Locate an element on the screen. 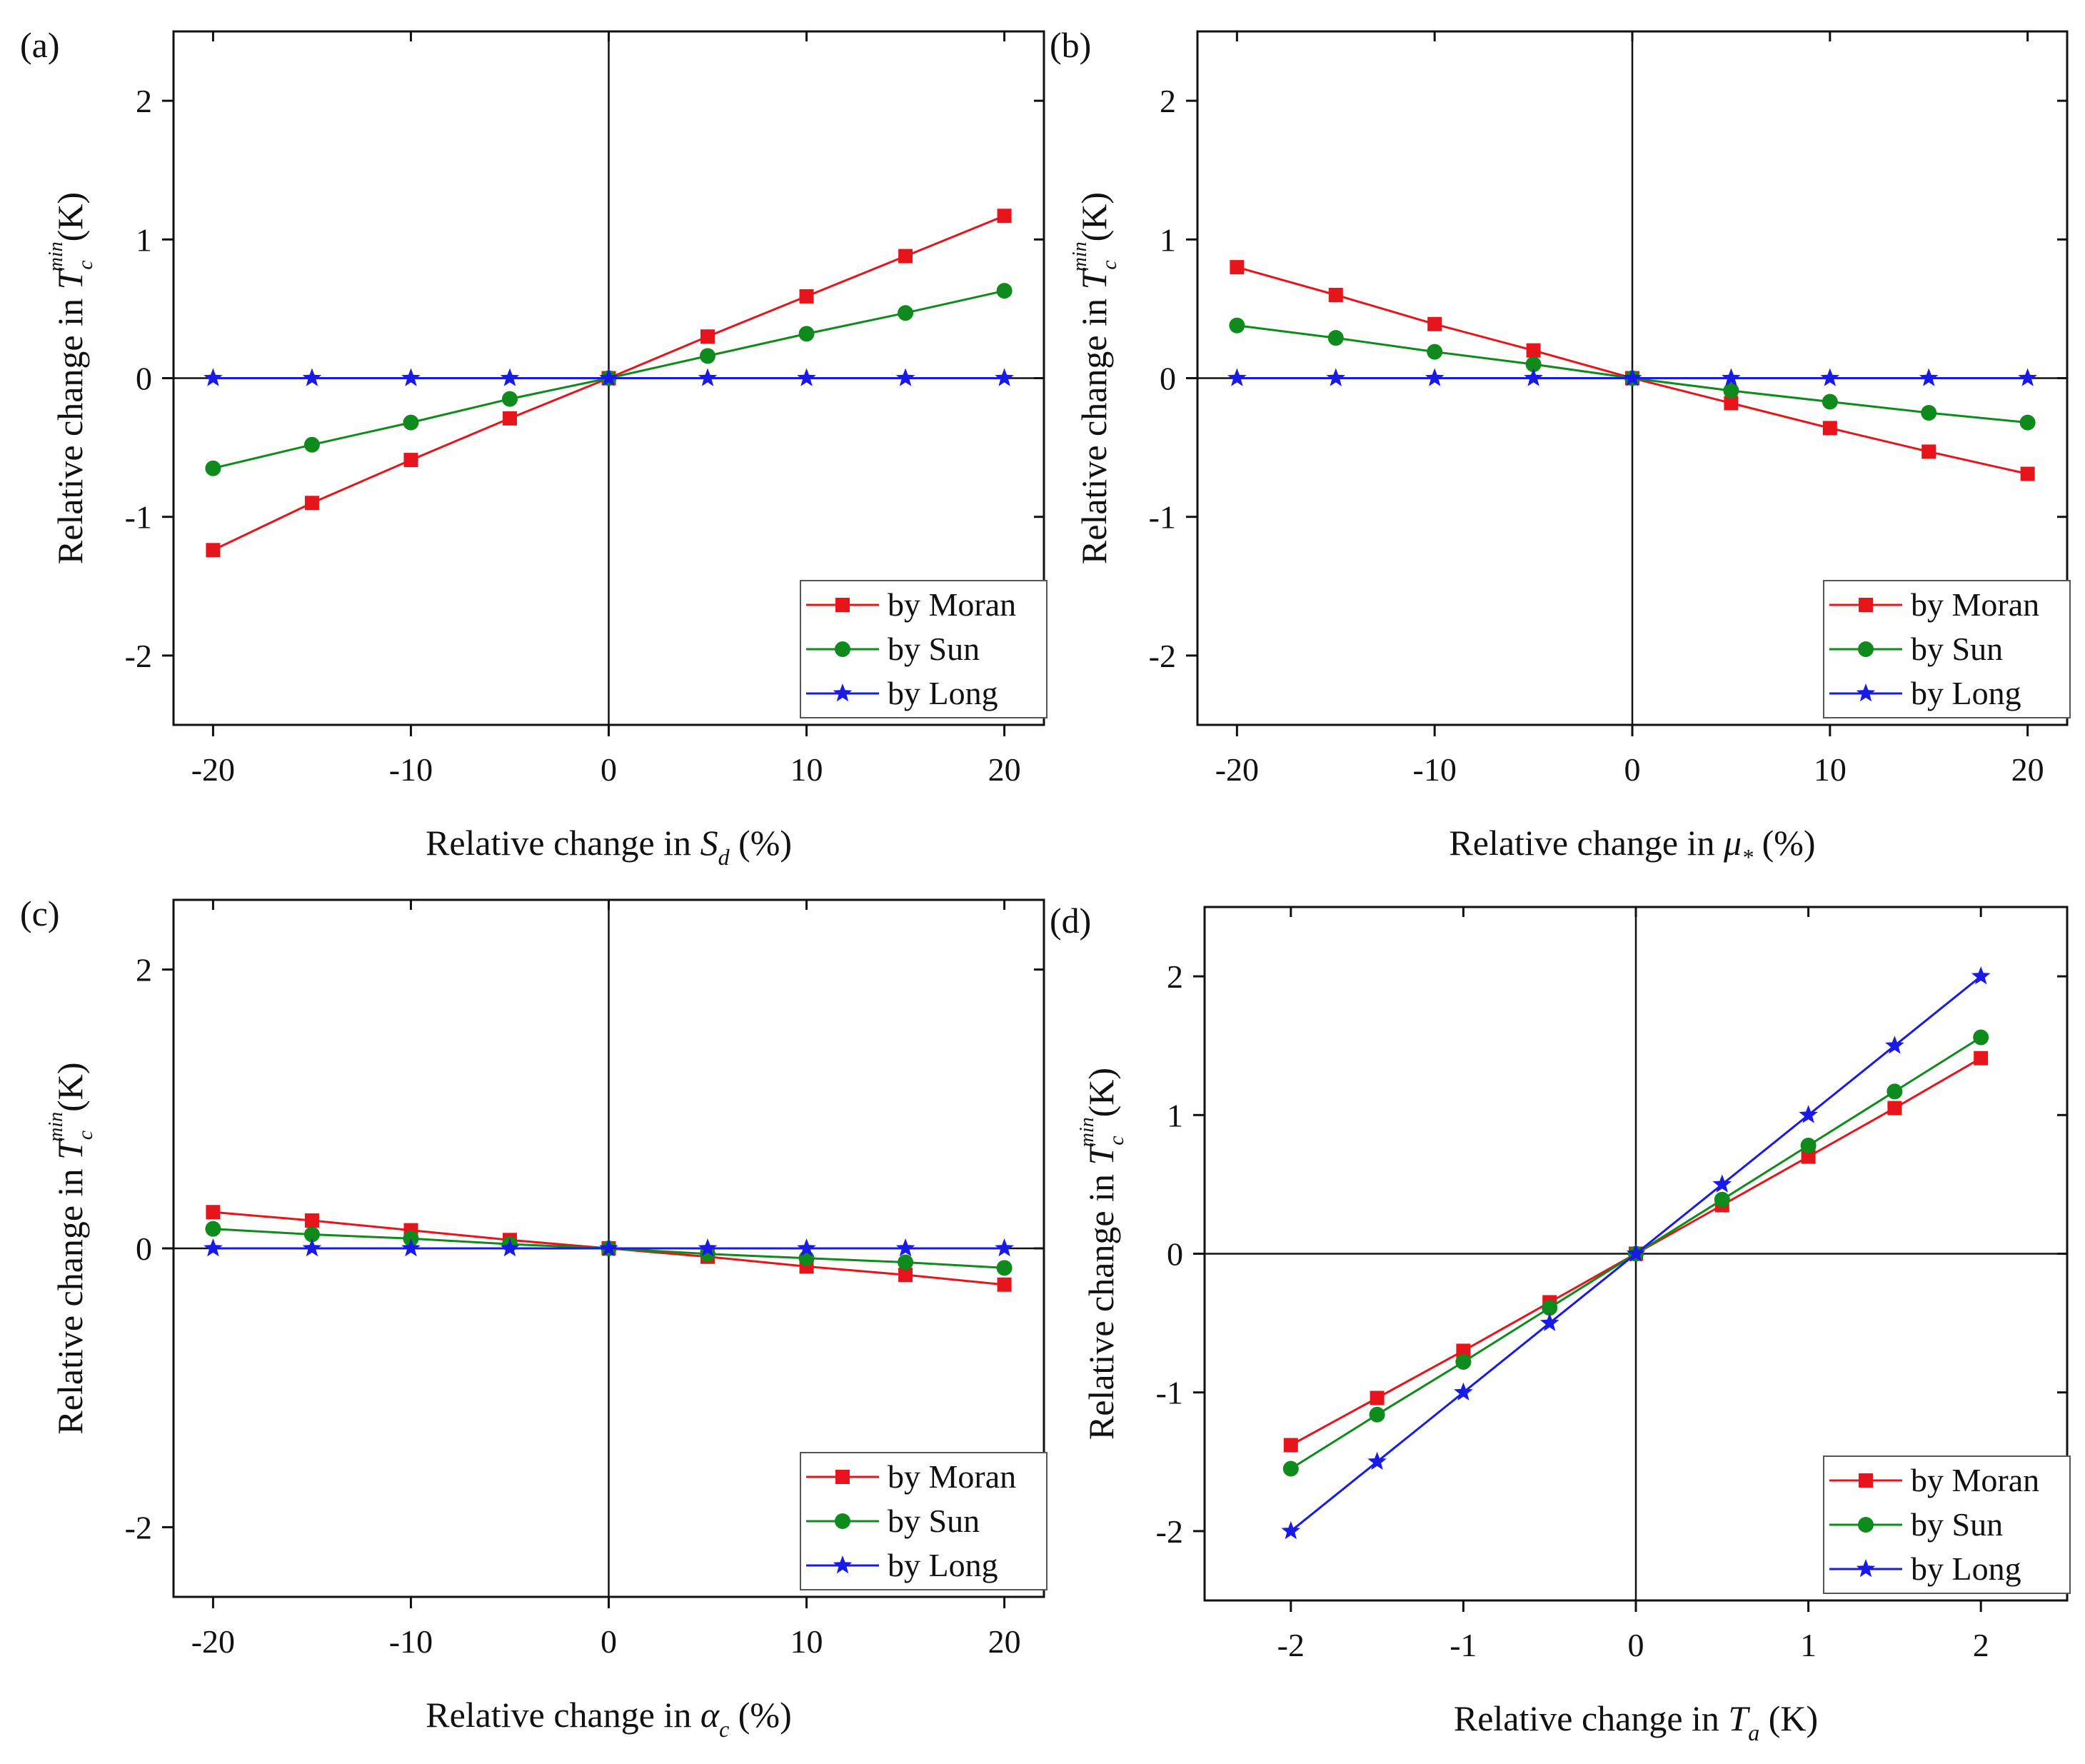 This screenshot has height=1764, width=2085. x-axis-title: Relative change in αc (%) is located at coordinates (608, 1718).